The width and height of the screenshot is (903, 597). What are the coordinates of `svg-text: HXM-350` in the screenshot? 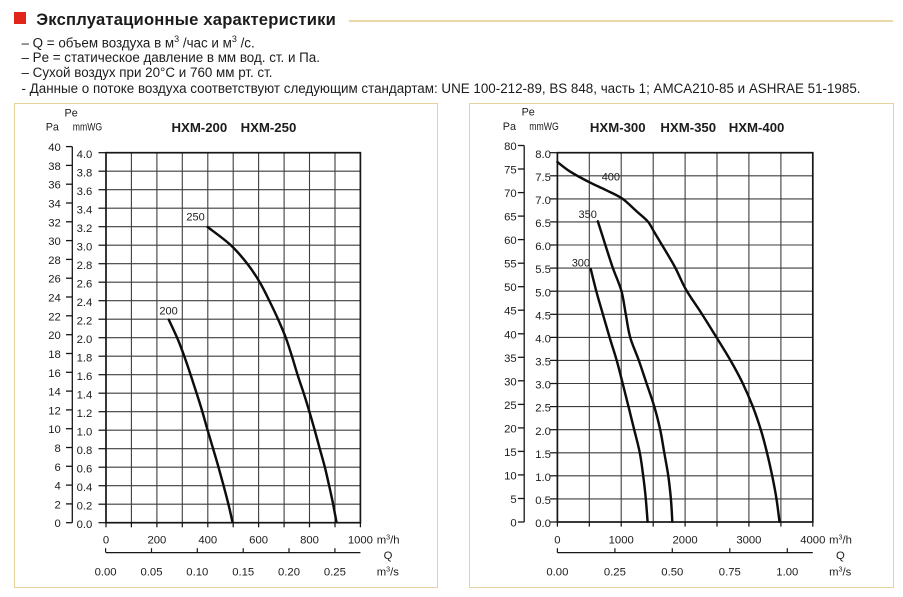 It's located at (688, 127).